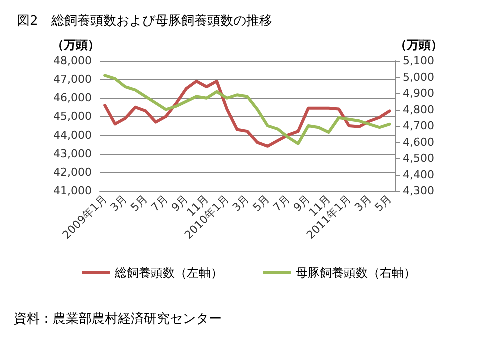 The image size is (498, 342). What do you see at coordinates (418, 191) in the screenshot?
I see `y2-tick-label: 4,300` at bounding box center [418, 191].